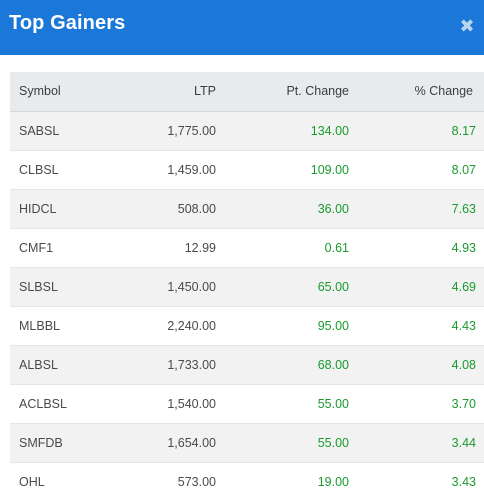 The width and height of the screenshot is (484, 494). What do you see at coordinates (282, 286) in the screenshot?
I see `cell-pt-change: 65.00` at bounding box center [282, 286].